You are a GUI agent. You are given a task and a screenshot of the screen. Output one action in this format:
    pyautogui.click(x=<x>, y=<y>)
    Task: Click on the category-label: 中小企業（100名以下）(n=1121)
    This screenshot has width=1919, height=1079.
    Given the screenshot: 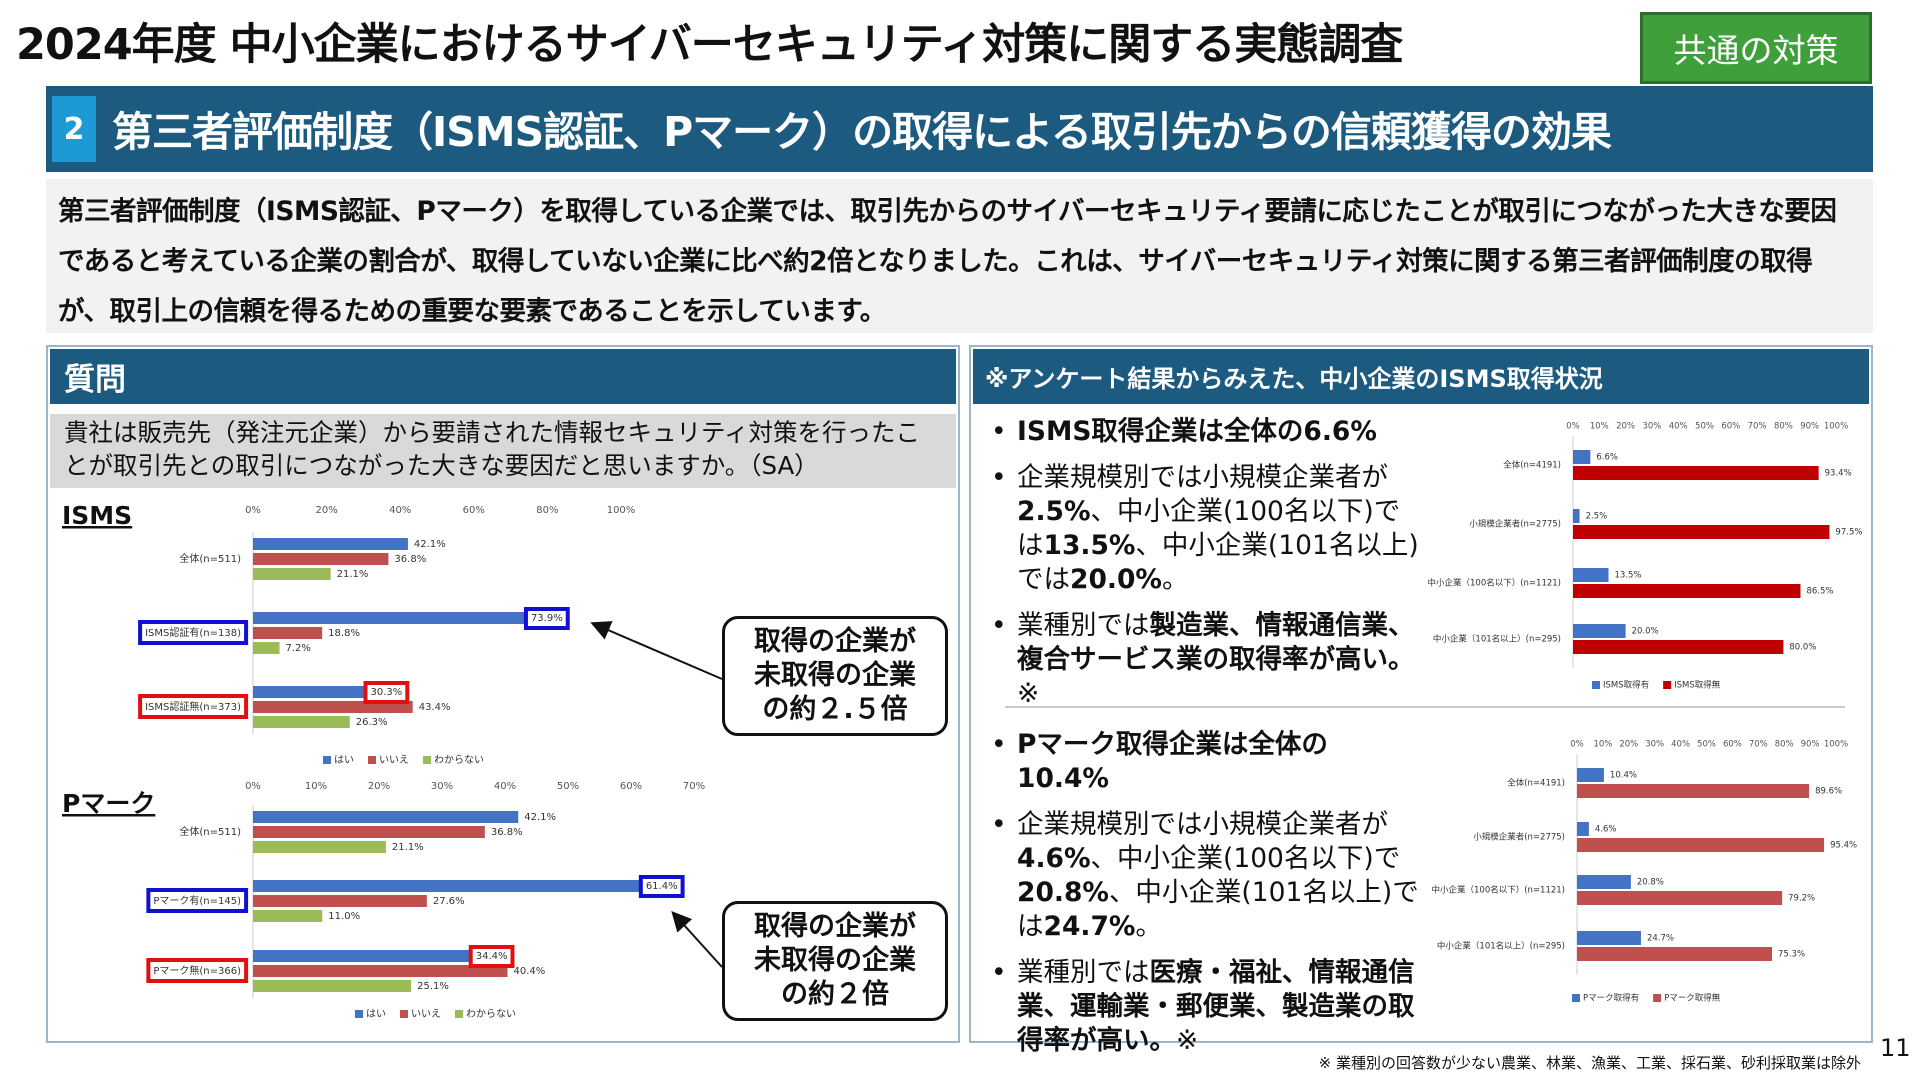 What is the action you would take?
    pyautogui.click(x=1495, y=583)
    